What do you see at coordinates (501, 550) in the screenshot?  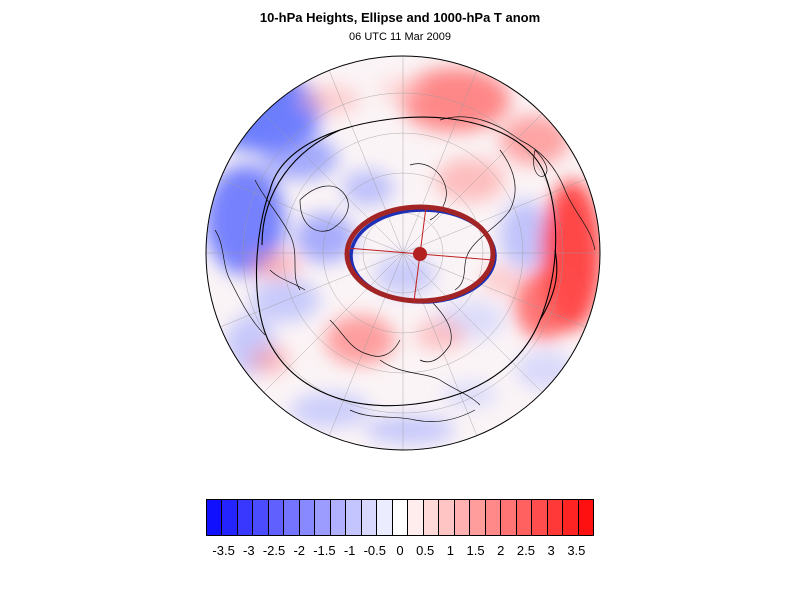 I see `colorbar-tick-label: 2` at bounding box center [501, 550].